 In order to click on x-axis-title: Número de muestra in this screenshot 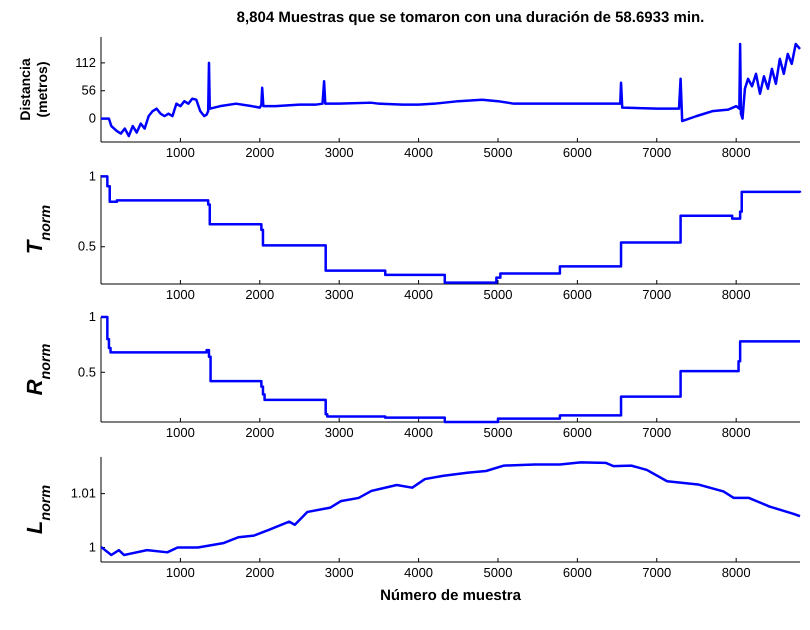, I will do `click(451, 595)`.